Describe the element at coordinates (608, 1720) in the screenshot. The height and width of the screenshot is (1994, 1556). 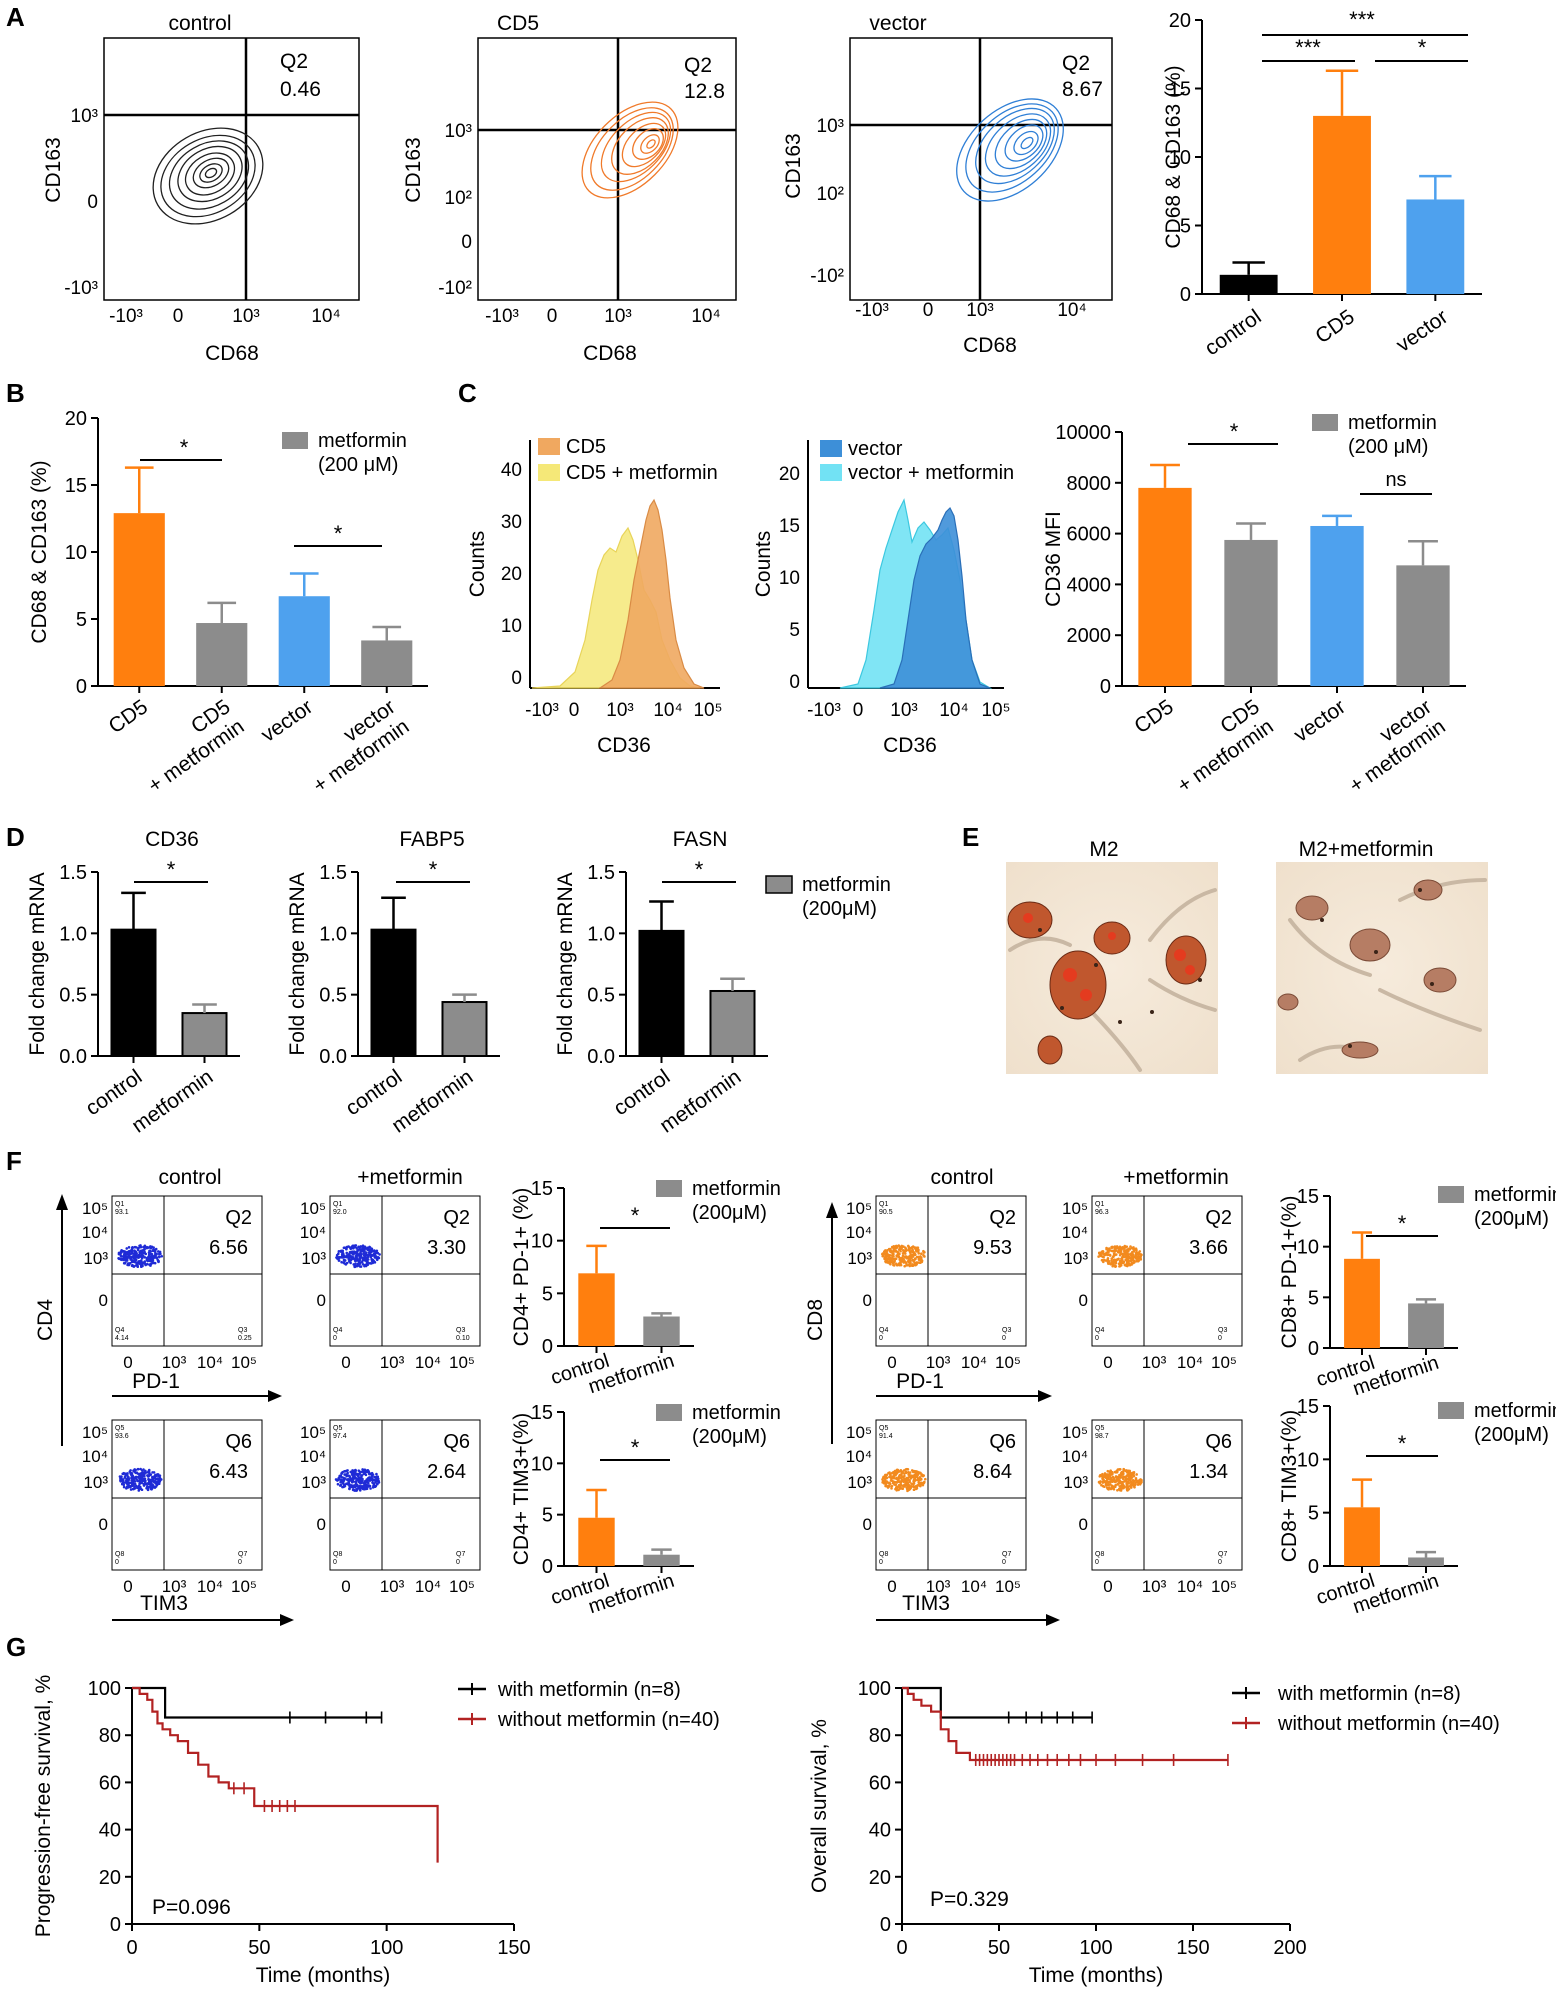
I see `legend-label: without metformin (n=40)` at that location.